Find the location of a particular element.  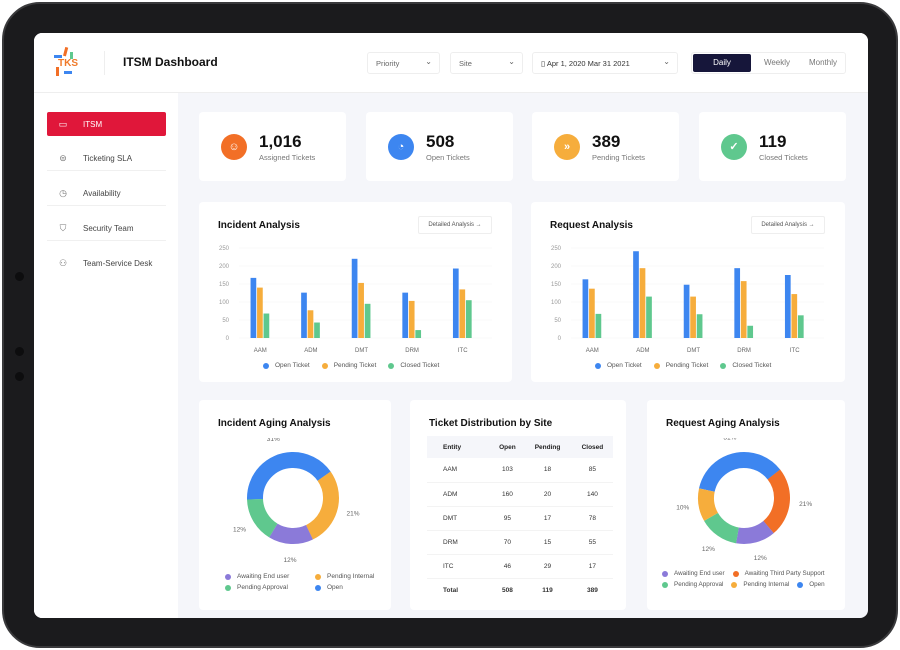

table-cell: ADM is located at coordinates (459, 494).